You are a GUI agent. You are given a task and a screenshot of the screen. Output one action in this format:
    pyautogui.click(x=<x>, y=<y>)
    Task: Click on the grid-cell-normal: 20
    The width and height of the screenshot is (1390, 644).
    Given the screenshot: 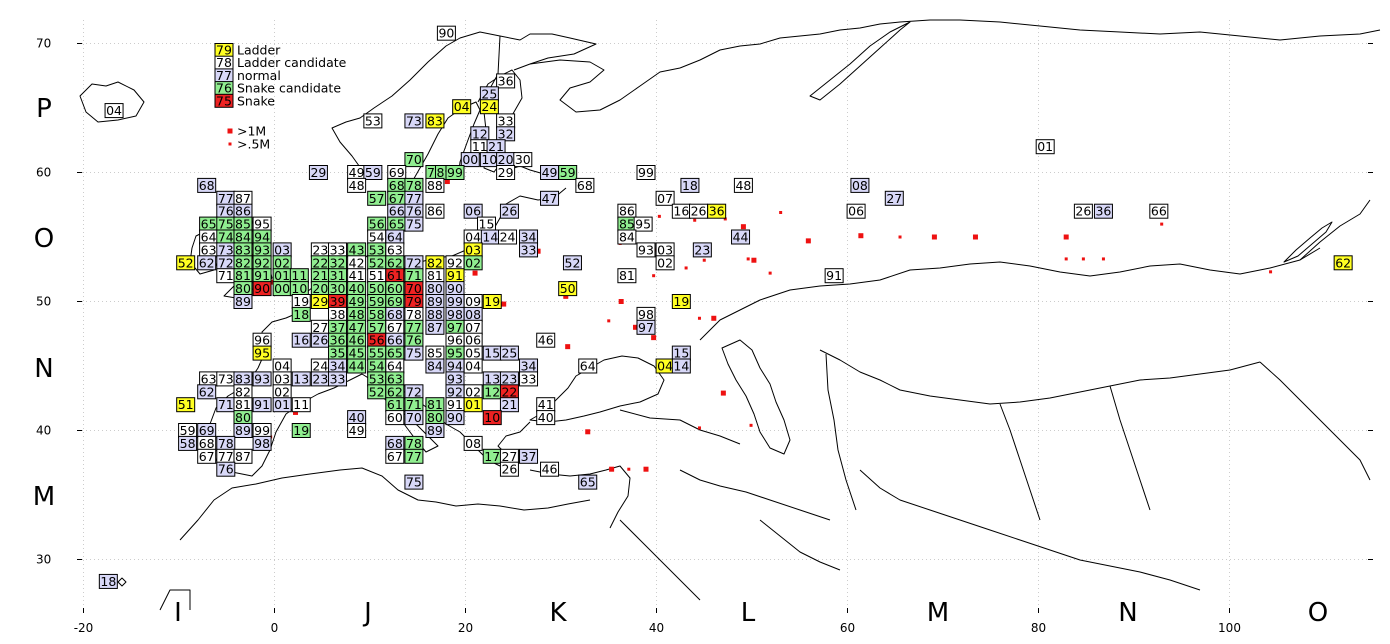 What is the action you would take?
    pyautogui.click(x=506, y=160)
    